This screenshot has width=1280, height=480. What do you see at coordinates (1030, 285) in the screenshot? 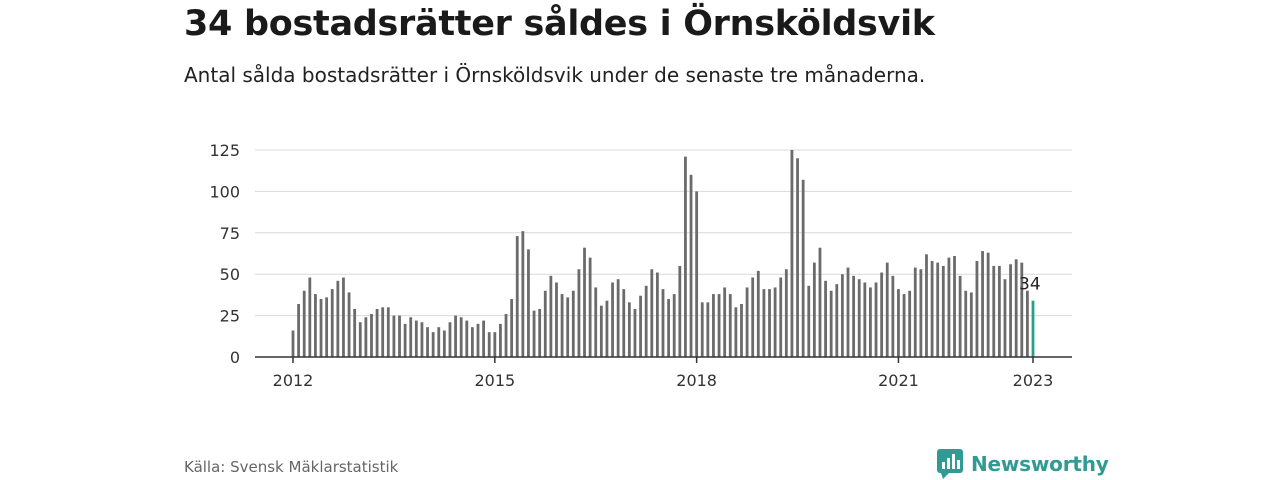
I see `annotations: 34` at bounding box center [1030, 285].